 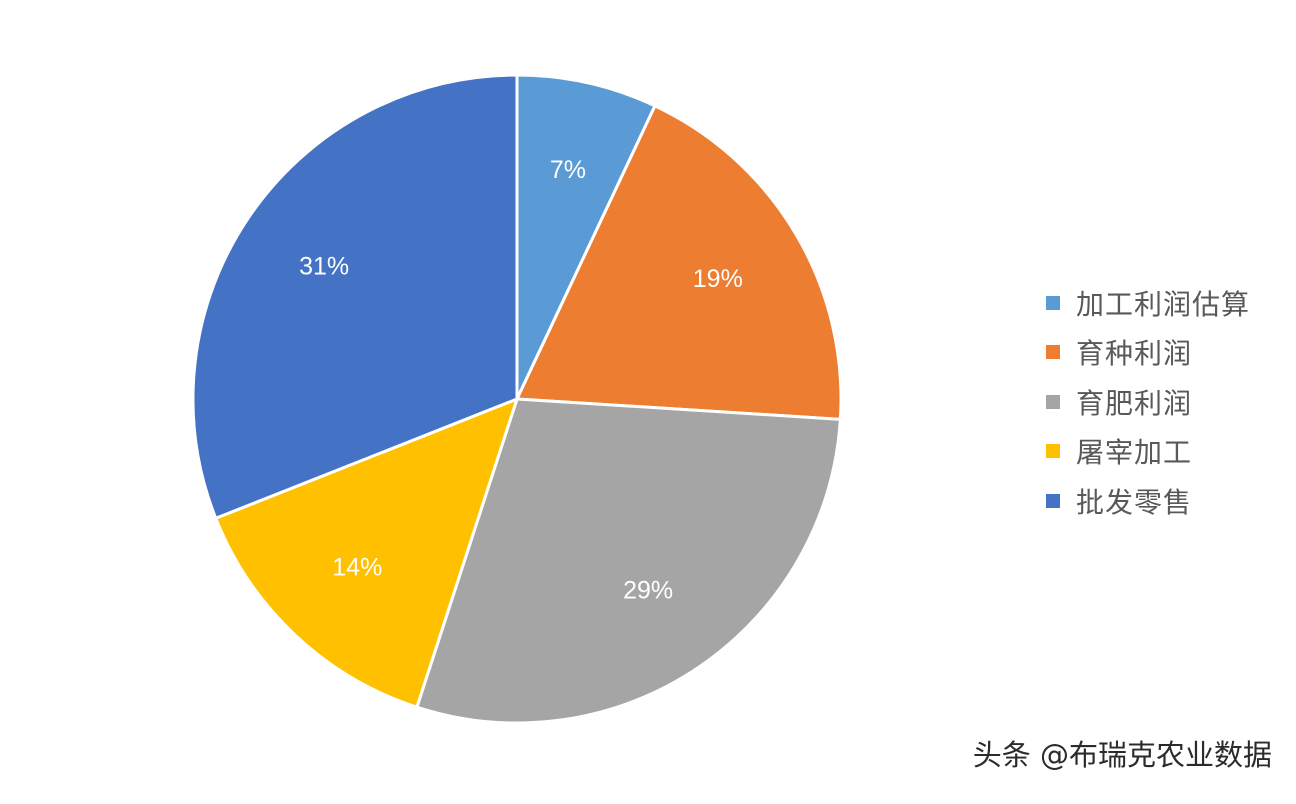 What do you see at coordinates (324, 267) in the screenshot?
I see `pie-data-label-4: 31%` at bounding box center [324, 267].